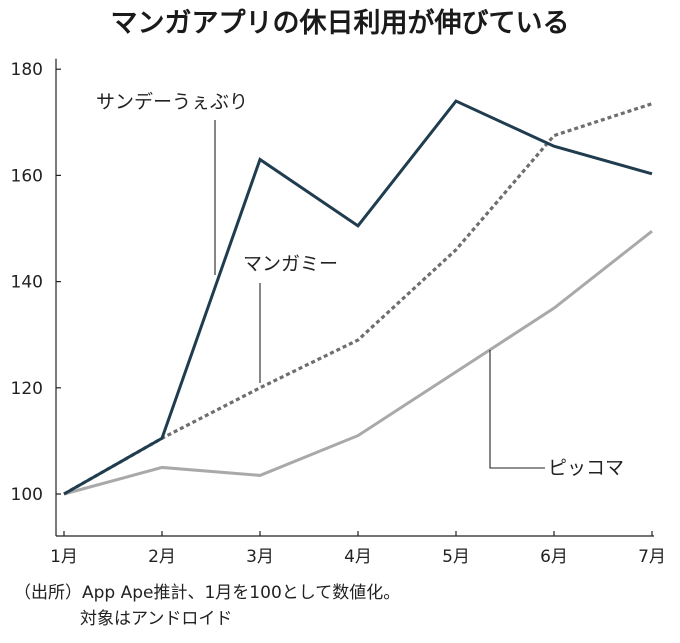 This screenshot has width=680, height=643. I want to click on y-tick-label: 100, so click(27, 495).